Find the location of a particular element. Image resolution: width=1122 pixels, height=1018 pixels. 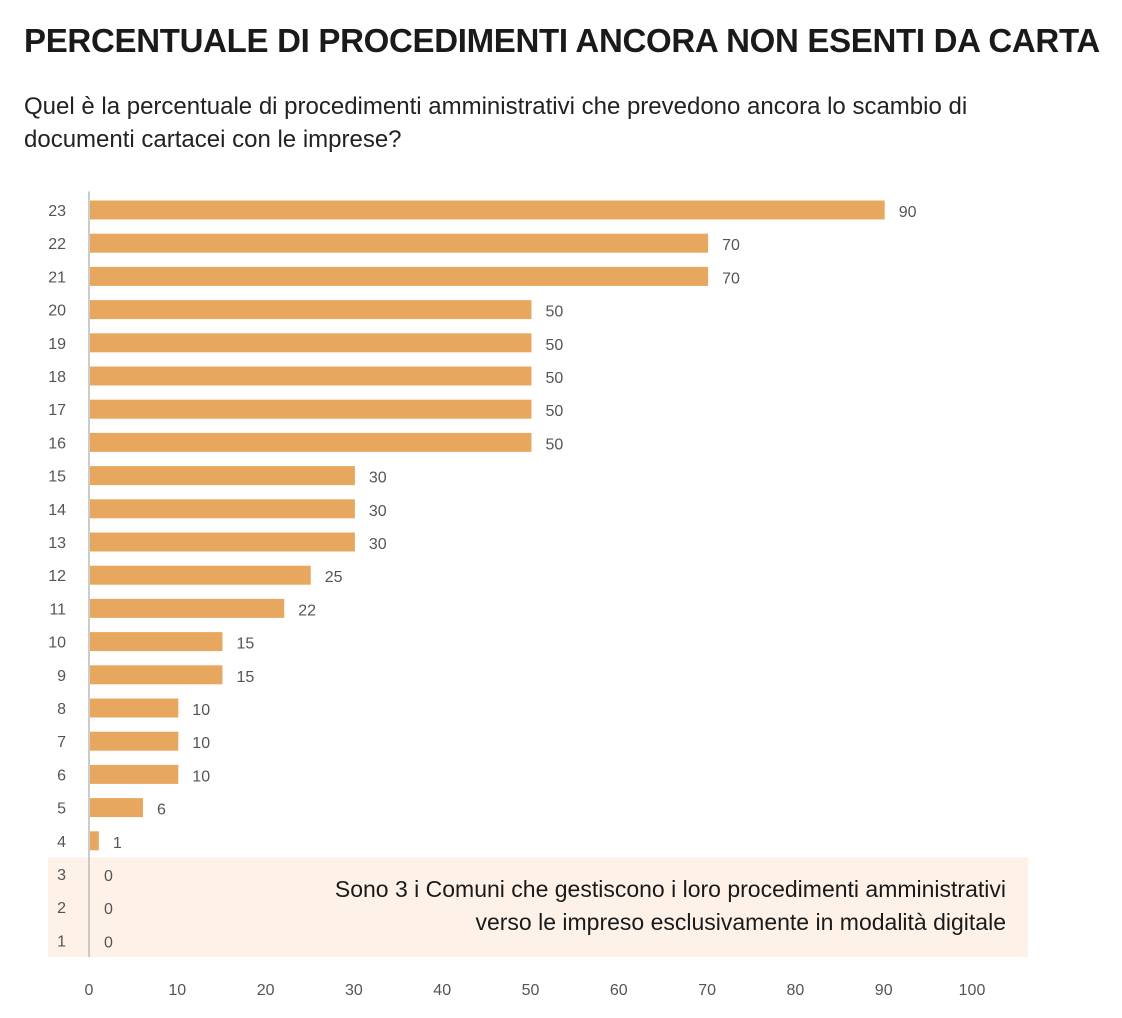

category-label: 10 is located at coordinates (57, 643).